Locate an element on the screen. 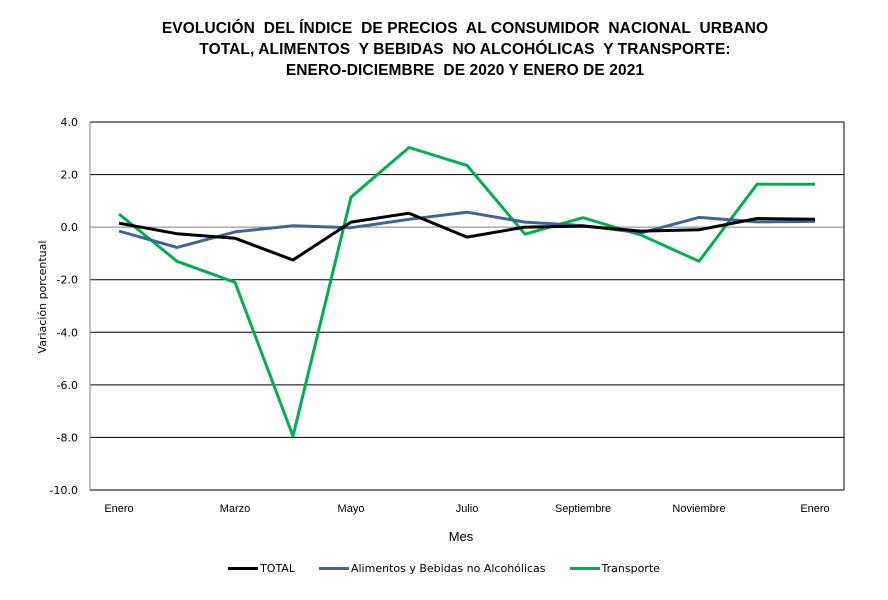 The height and width of the screenshot is (600, 888). legend-item-total: TOTAL is located at coordinates (261, 568).